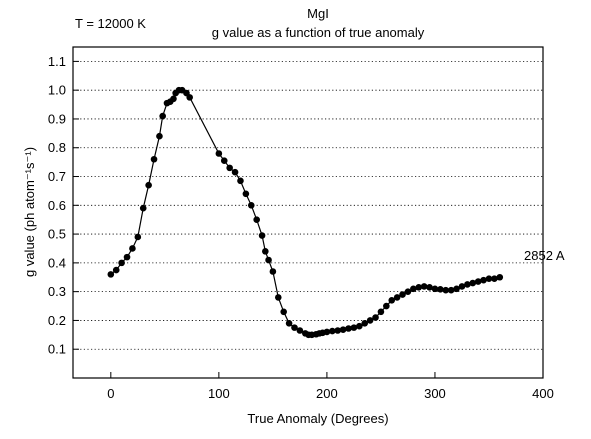 Image resolution: width=591 pixels, height=439 pixels. Describe the element at coordinates (57, 118) in the screenshot. I see `y-tick-label: 0.9` at that location.